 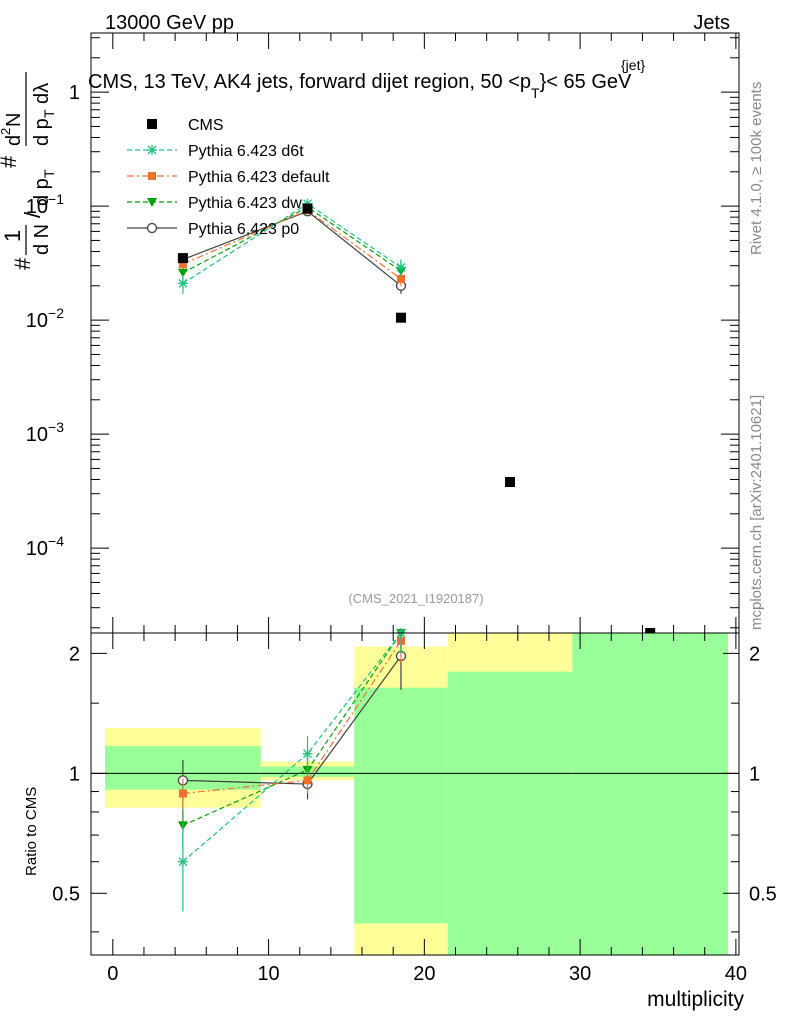 I want to click on legend-item-pythia-6-423-d6t: Pythia 6.423 d6t, so click(x=215, y=151).